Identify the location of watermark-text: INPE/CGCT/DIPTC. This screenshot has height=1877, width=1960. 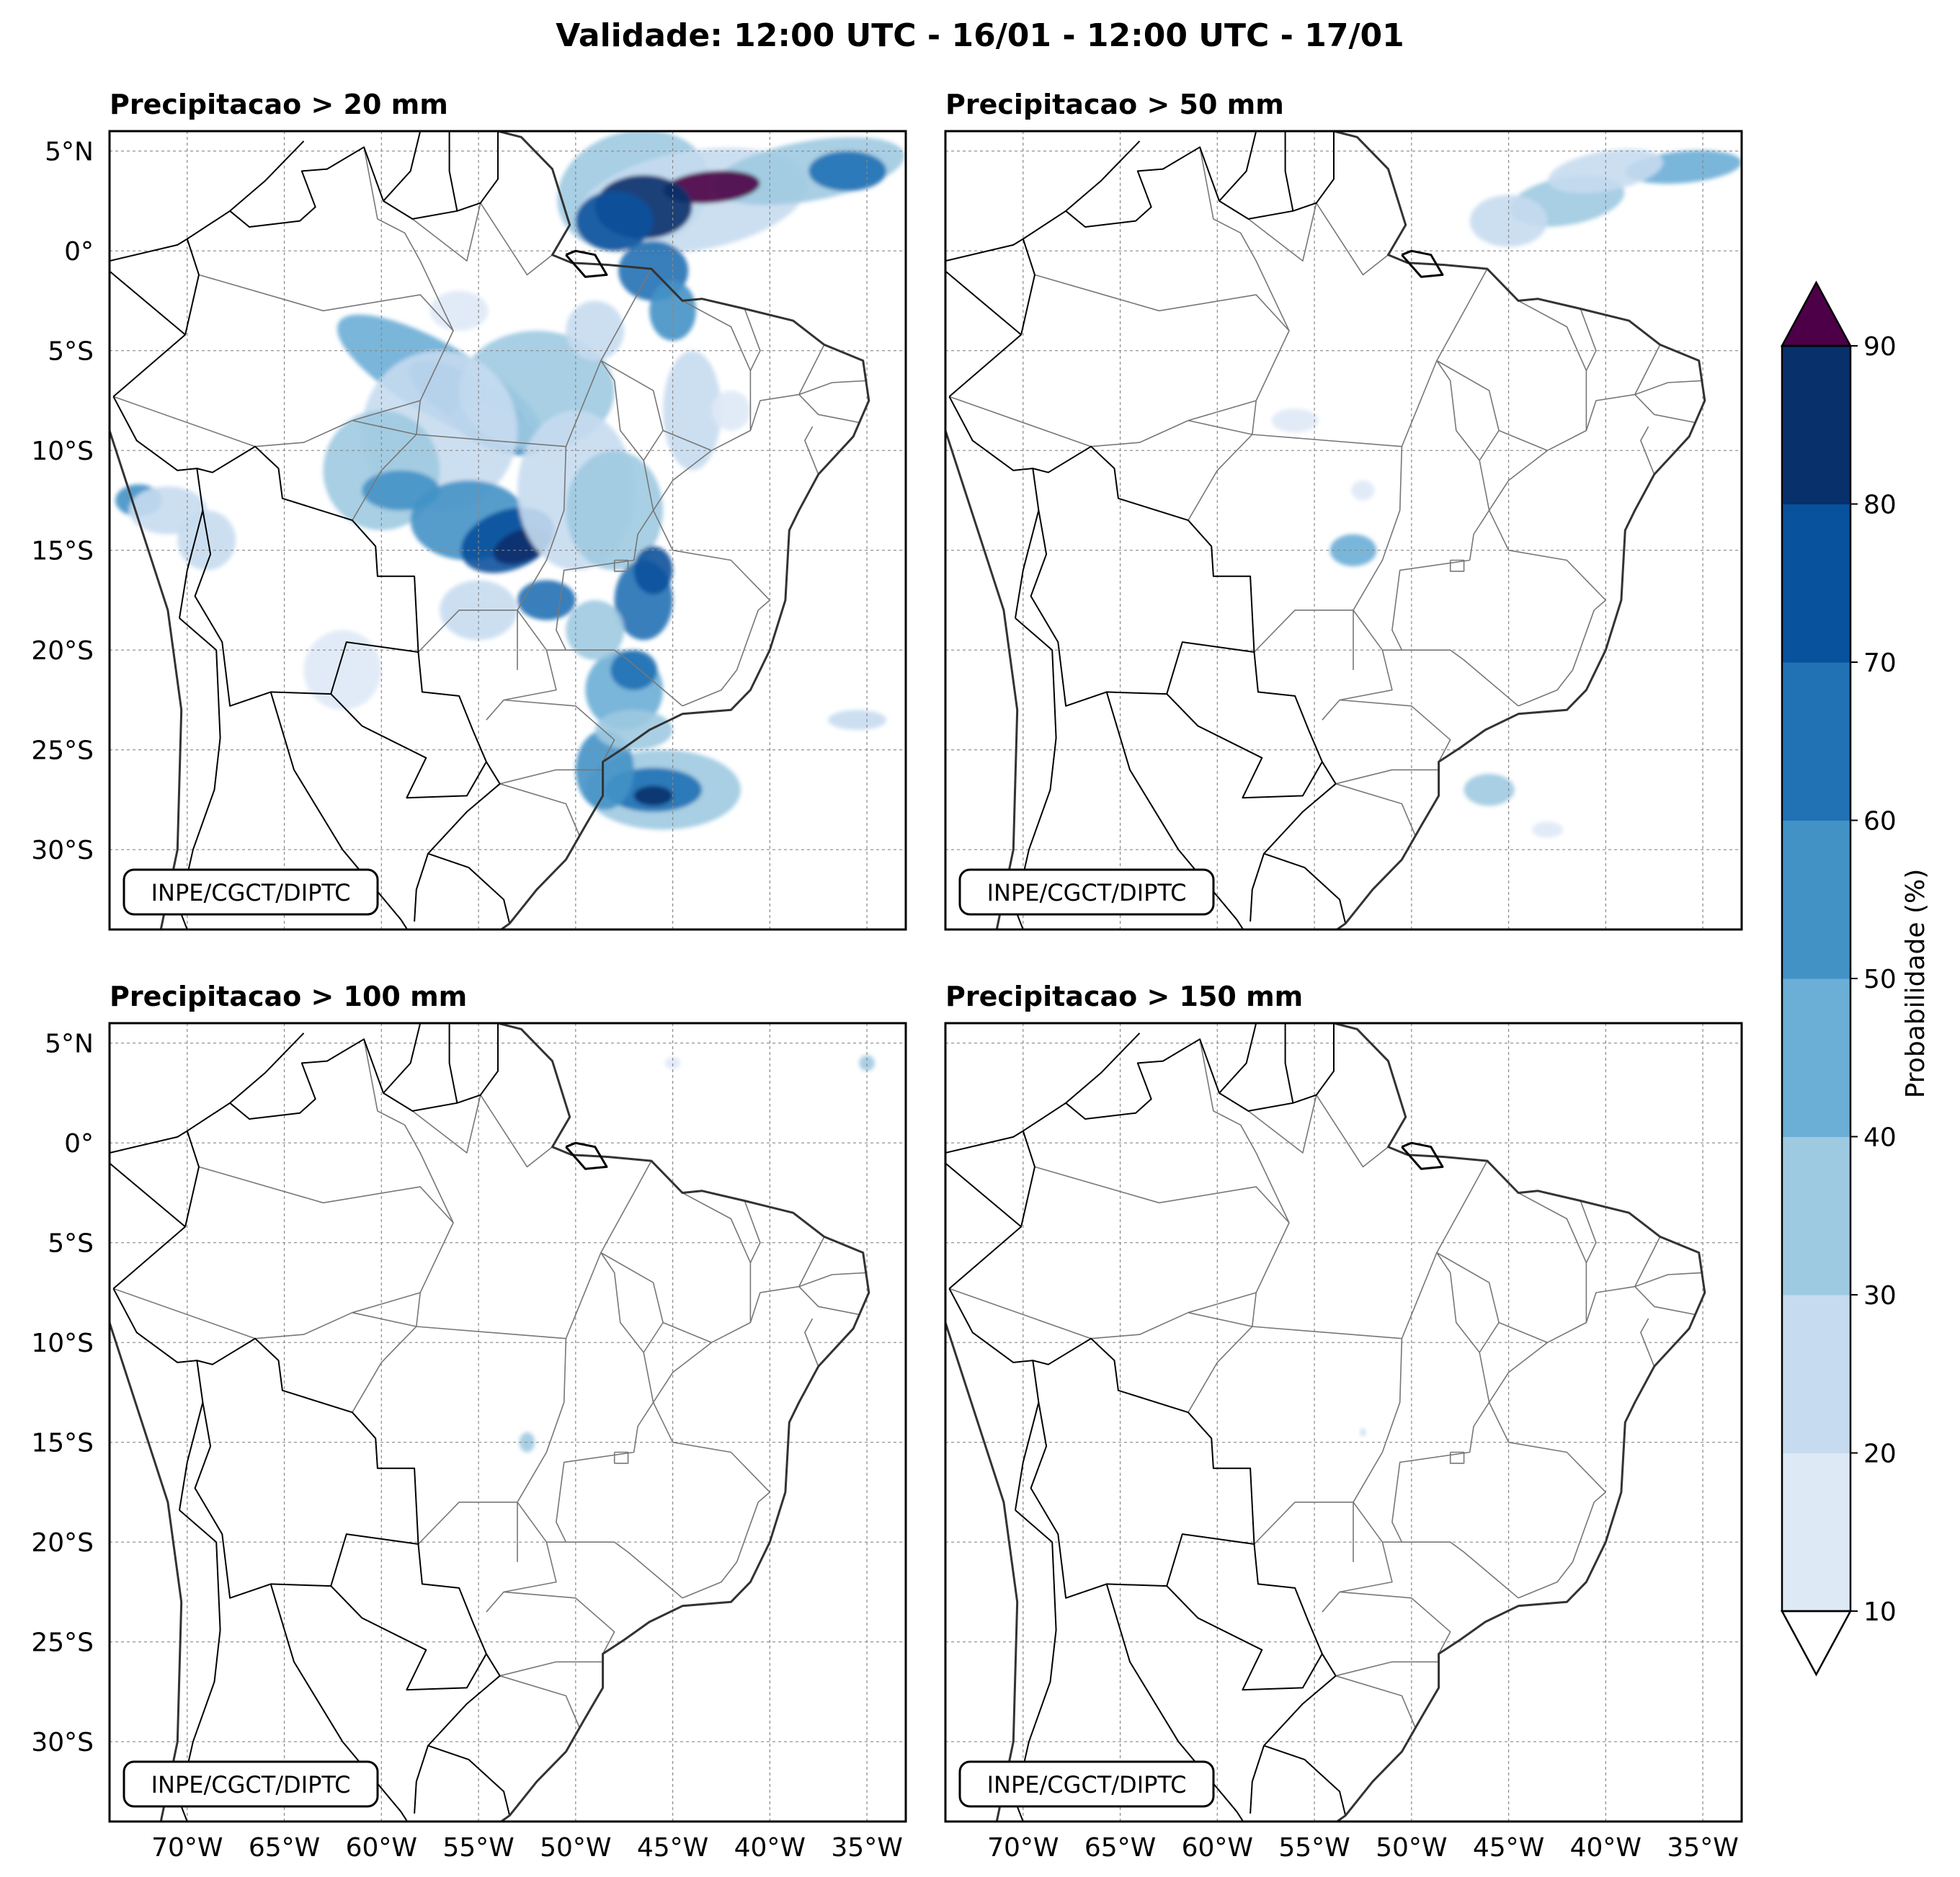
(251, 1785).